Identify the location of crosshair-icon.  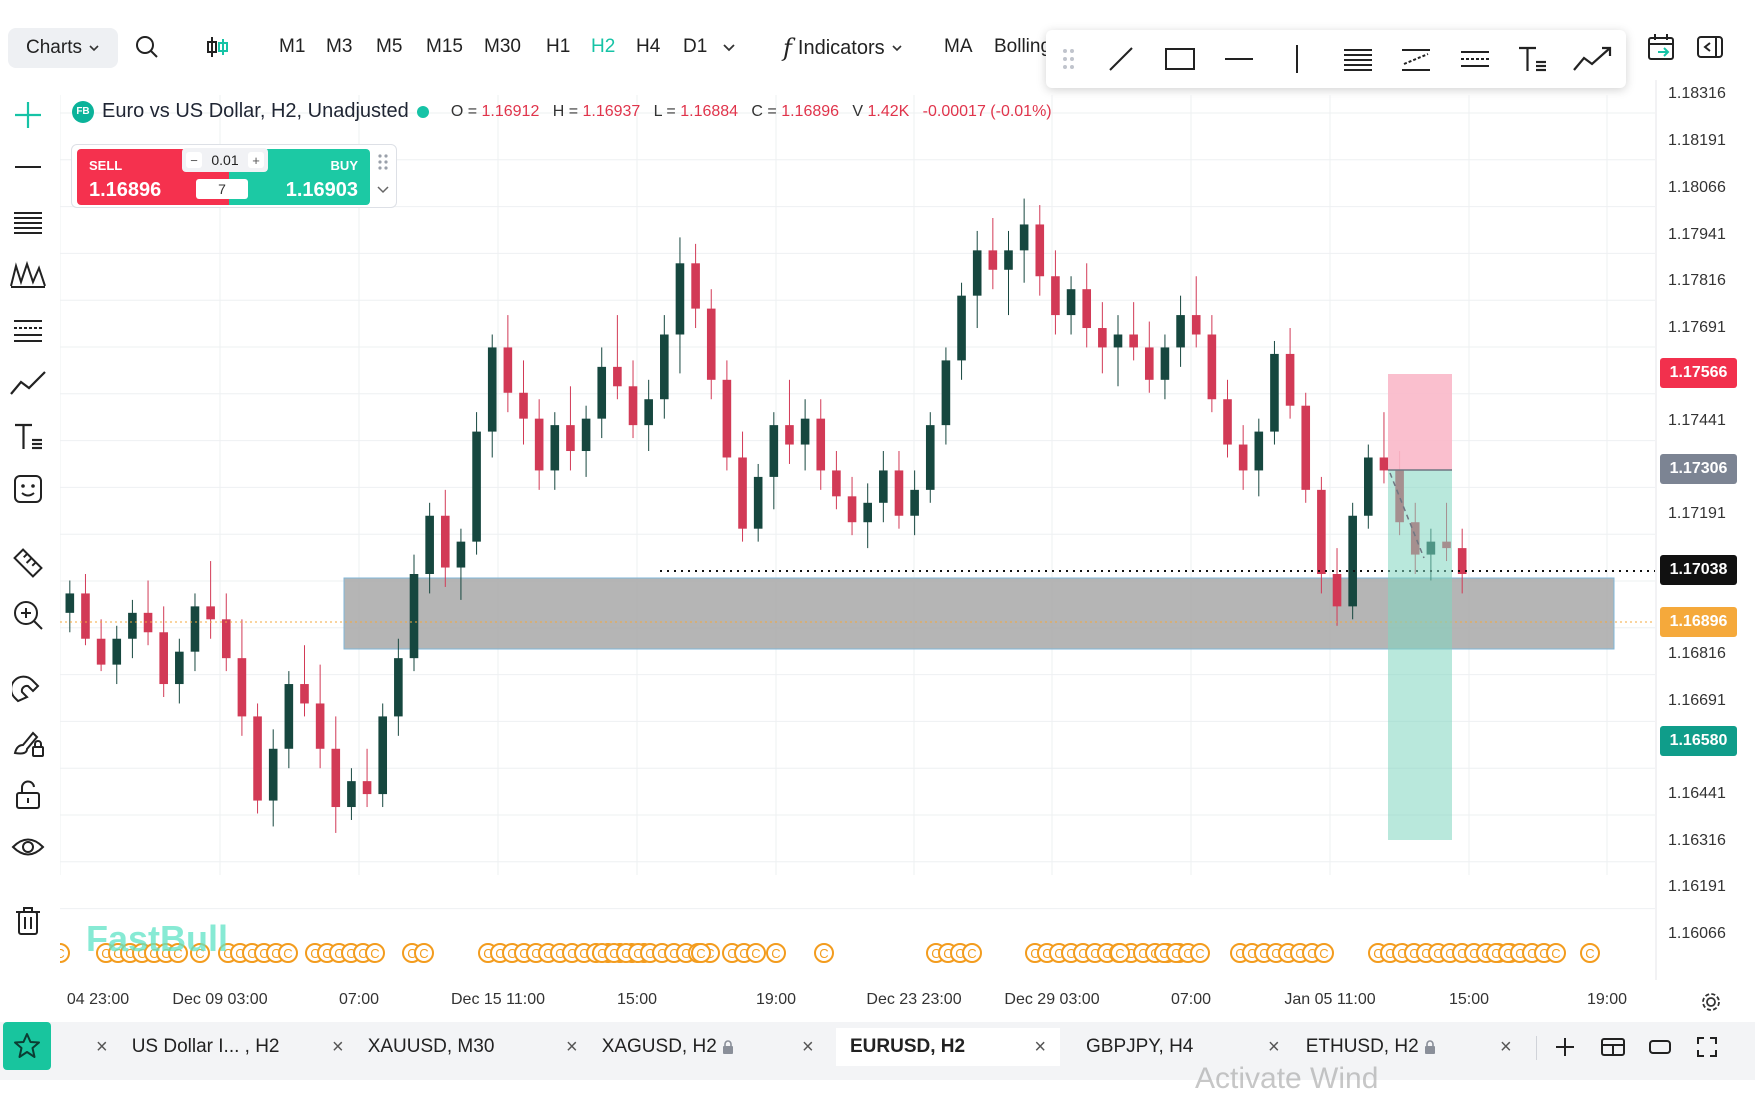
(28, 115).